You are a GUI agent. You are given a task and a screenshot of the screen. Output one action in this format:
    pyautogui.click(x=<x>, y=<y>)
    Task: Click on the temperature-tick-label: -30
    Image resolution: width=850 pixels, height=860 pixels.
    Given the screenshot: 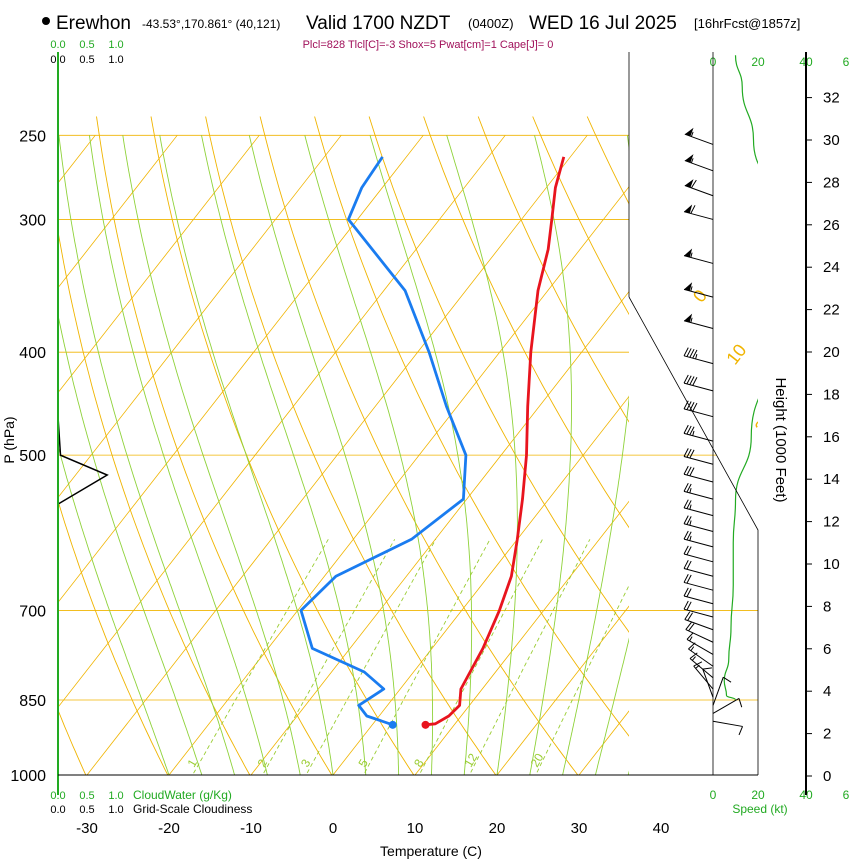 What is the action you would take?
    pyautogui.click(x=87, y=828)
    